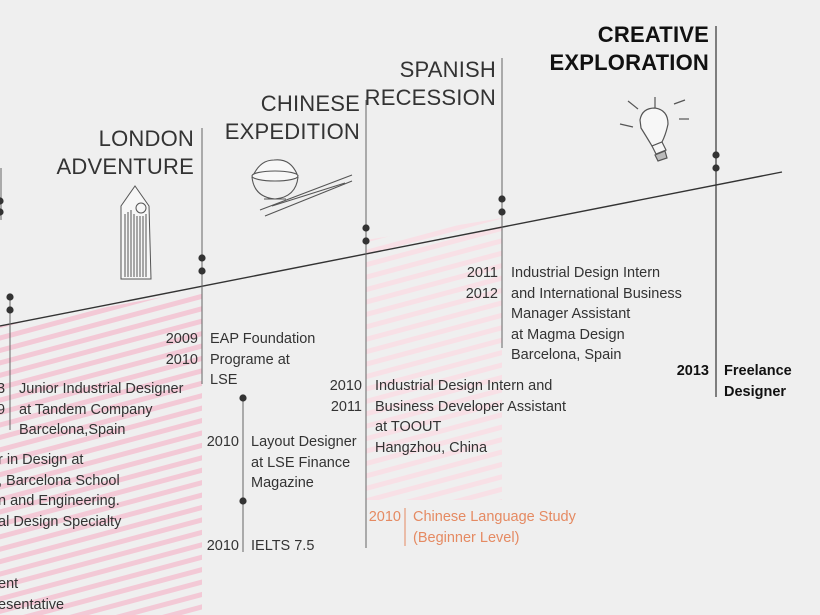  Describe the element at coordinates (692, 371) in the screenshot. I see `entry-freelance-years: 2013` at that location.